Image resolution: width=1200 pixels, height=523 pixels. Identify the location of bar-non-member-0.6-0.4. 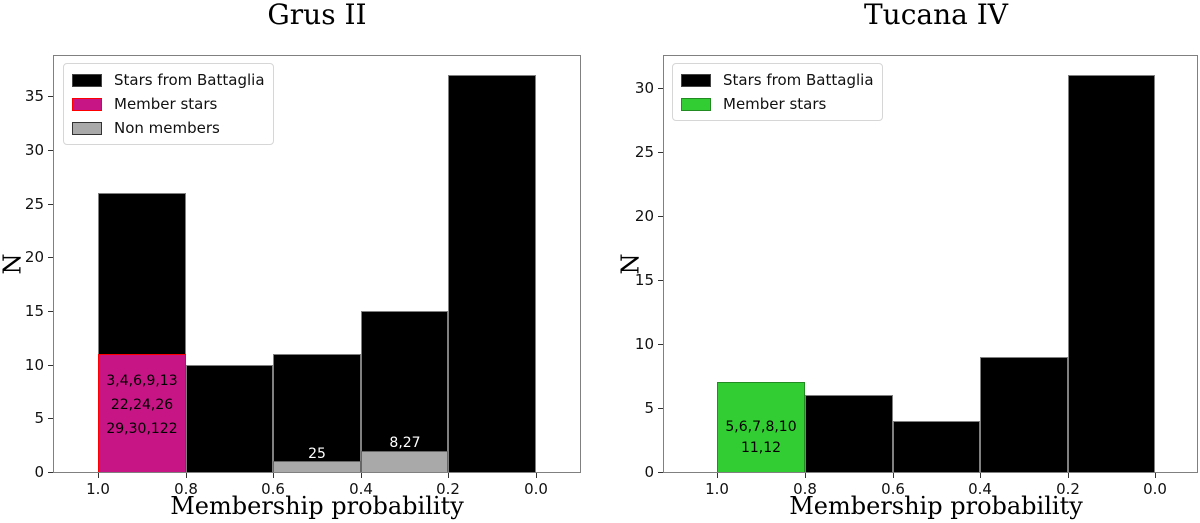
(317, 466).